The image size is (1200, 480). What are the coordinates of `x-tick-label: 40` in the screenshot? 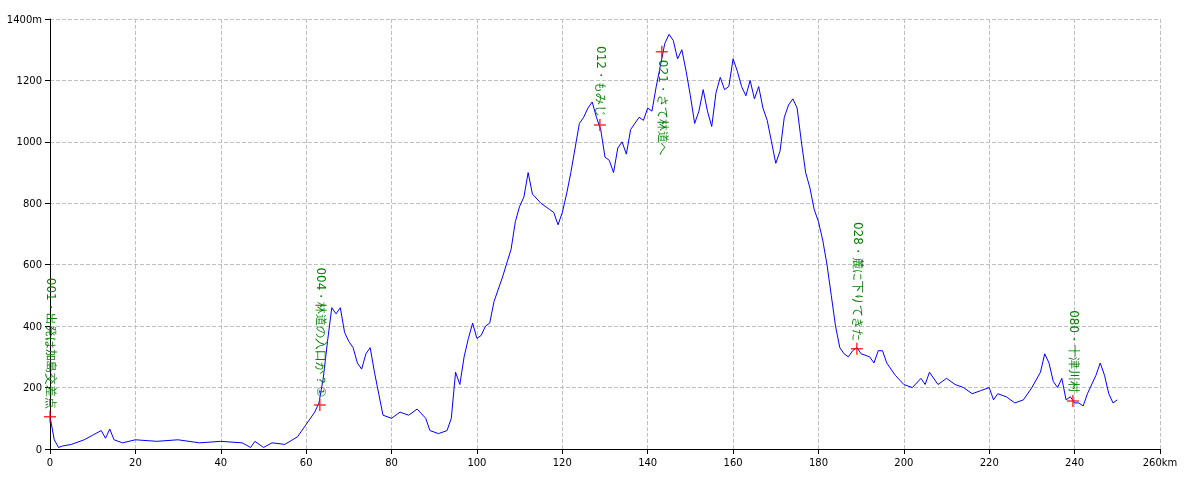 It's located at (221, 462).